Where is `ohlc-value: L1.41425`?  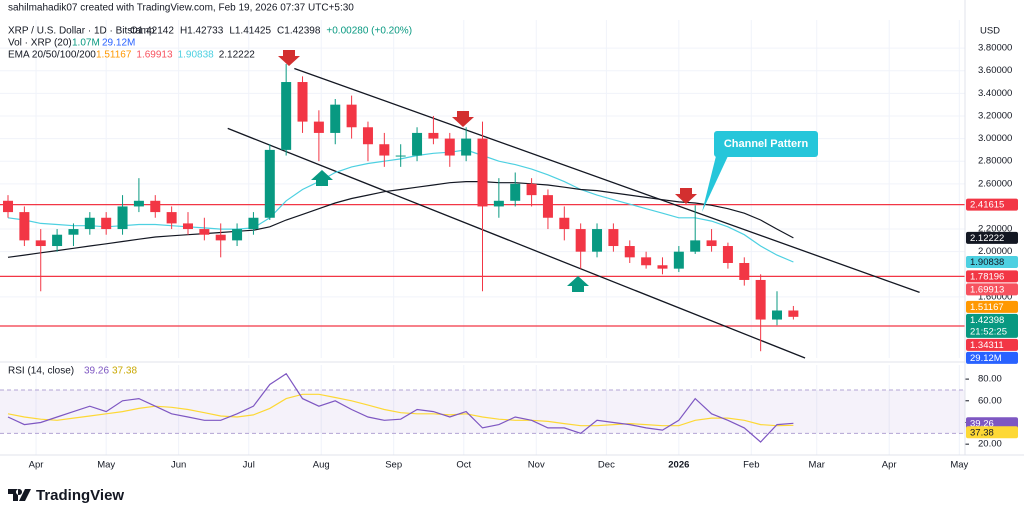 ohlc-value: L1.41425 is located at coordinates (250, 31).